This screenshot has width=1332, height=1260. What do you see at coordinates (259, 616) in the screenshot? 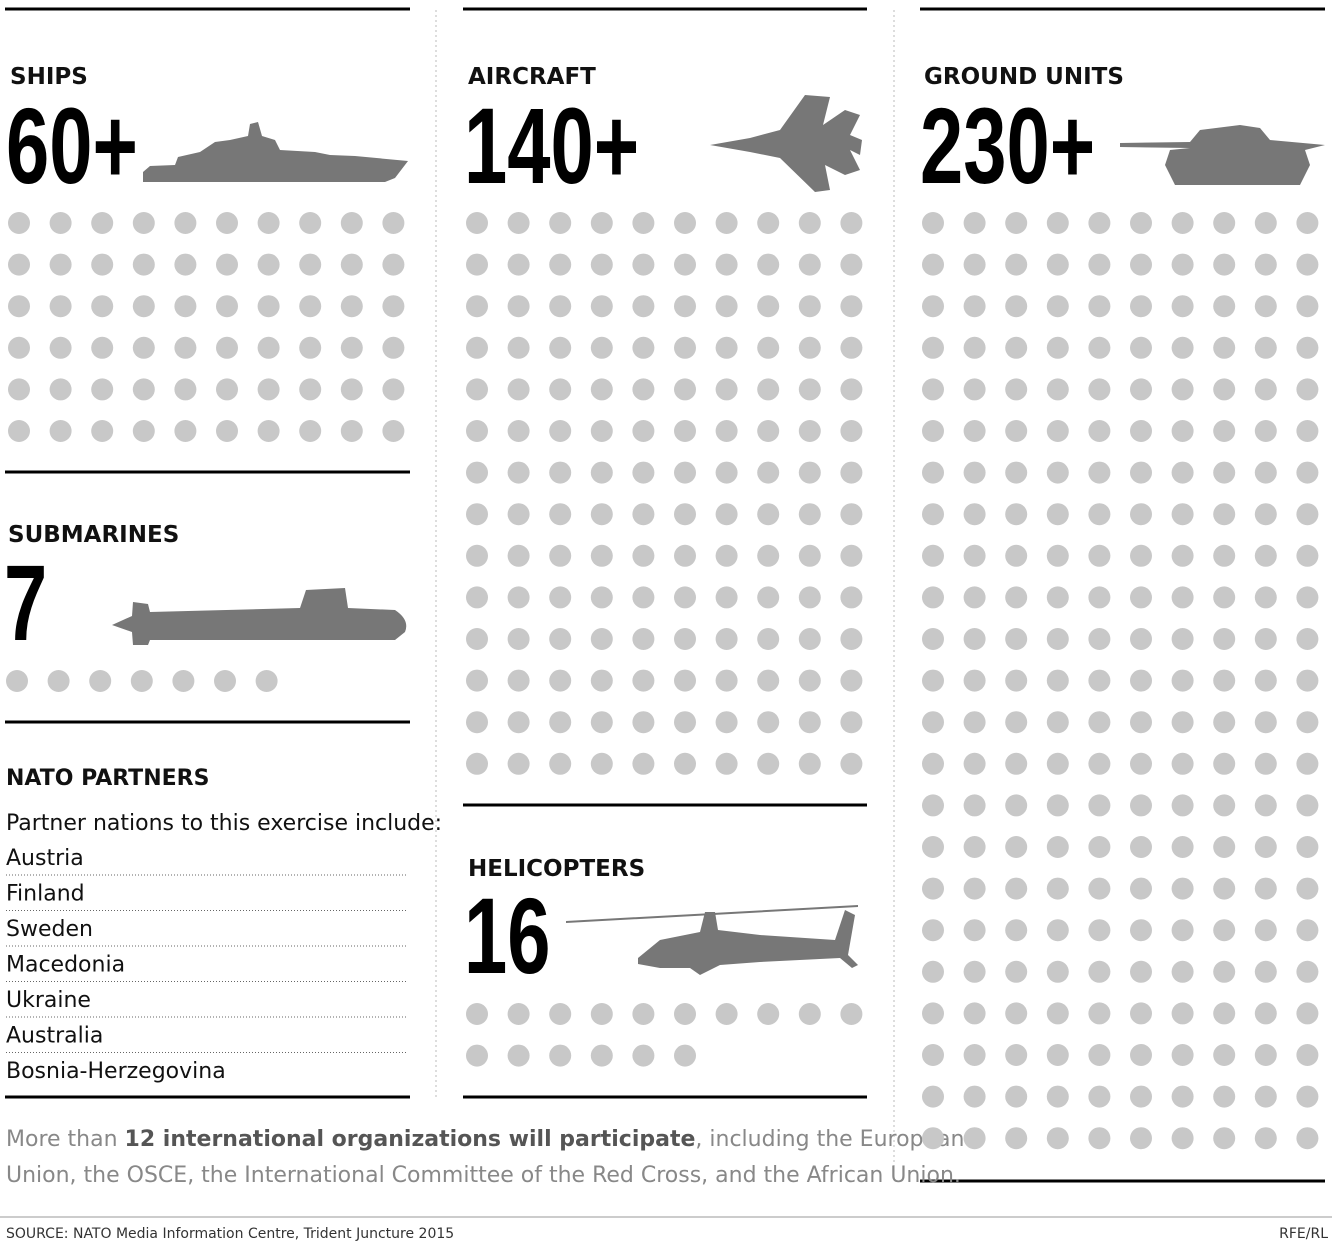
I see `submarine-icon` at bounding box center [259, 616].